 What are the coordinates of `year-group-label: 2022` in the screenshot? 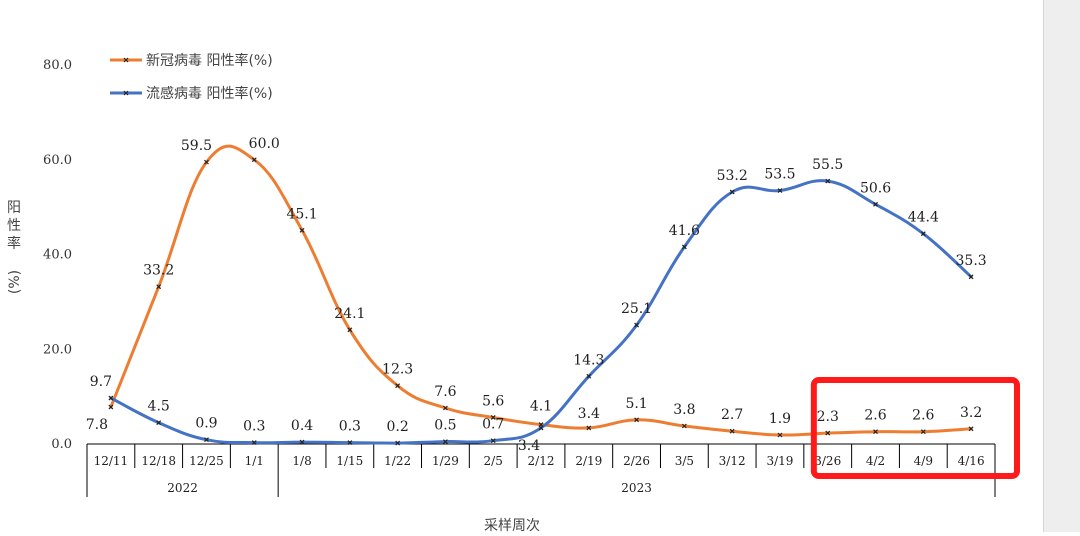 It's located at (182, 488).